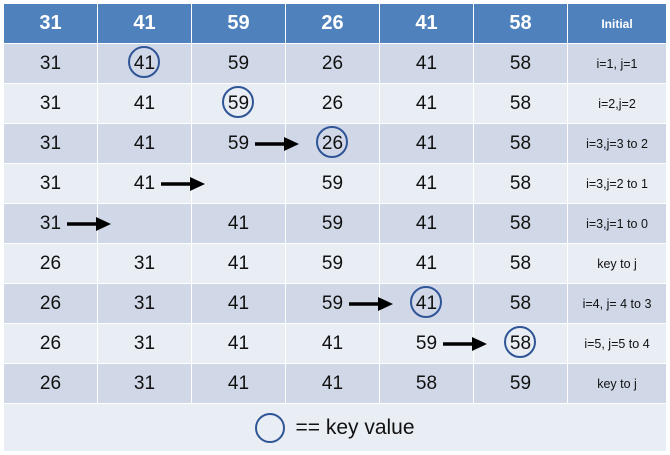 This screenshot has height=455, width=670. I want to click on header-cell: 26, so click(333, 23).